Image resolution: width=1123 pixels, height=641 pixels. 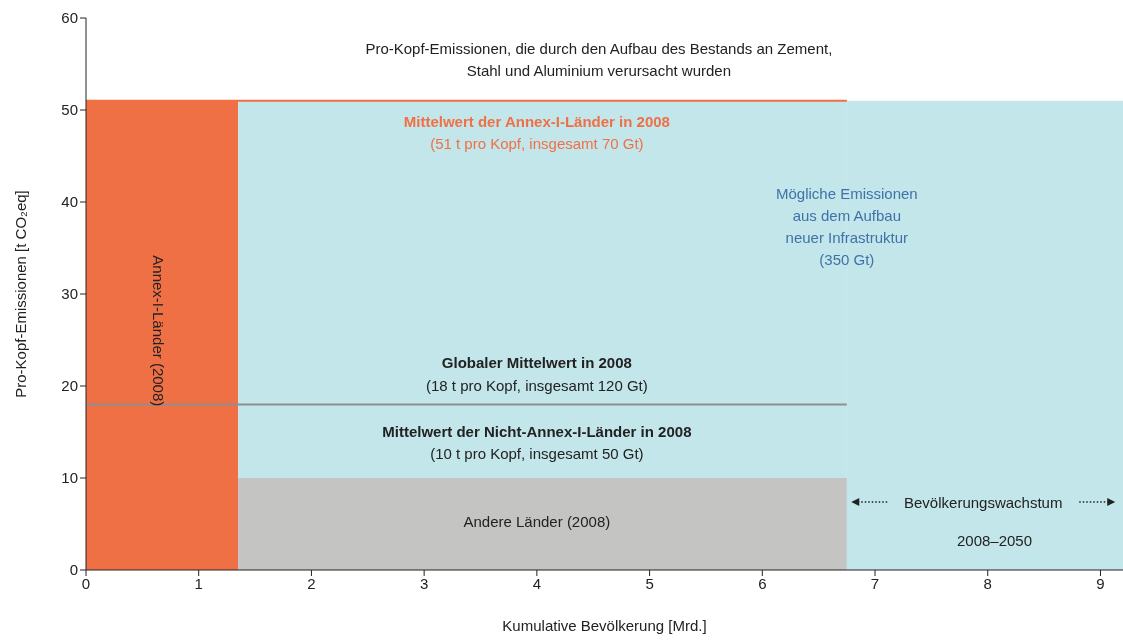 I want to click on y-tick-label: 10, so click(x=69, y=478).